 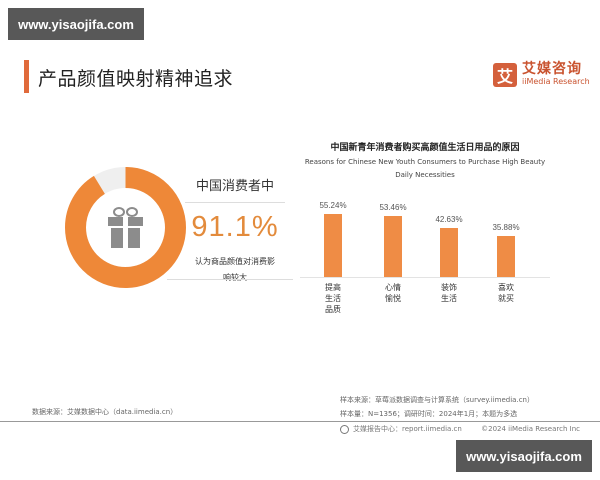 I want to click on copyright: ©2024 iiMedia Research Inc, so click(x=530, y=429).